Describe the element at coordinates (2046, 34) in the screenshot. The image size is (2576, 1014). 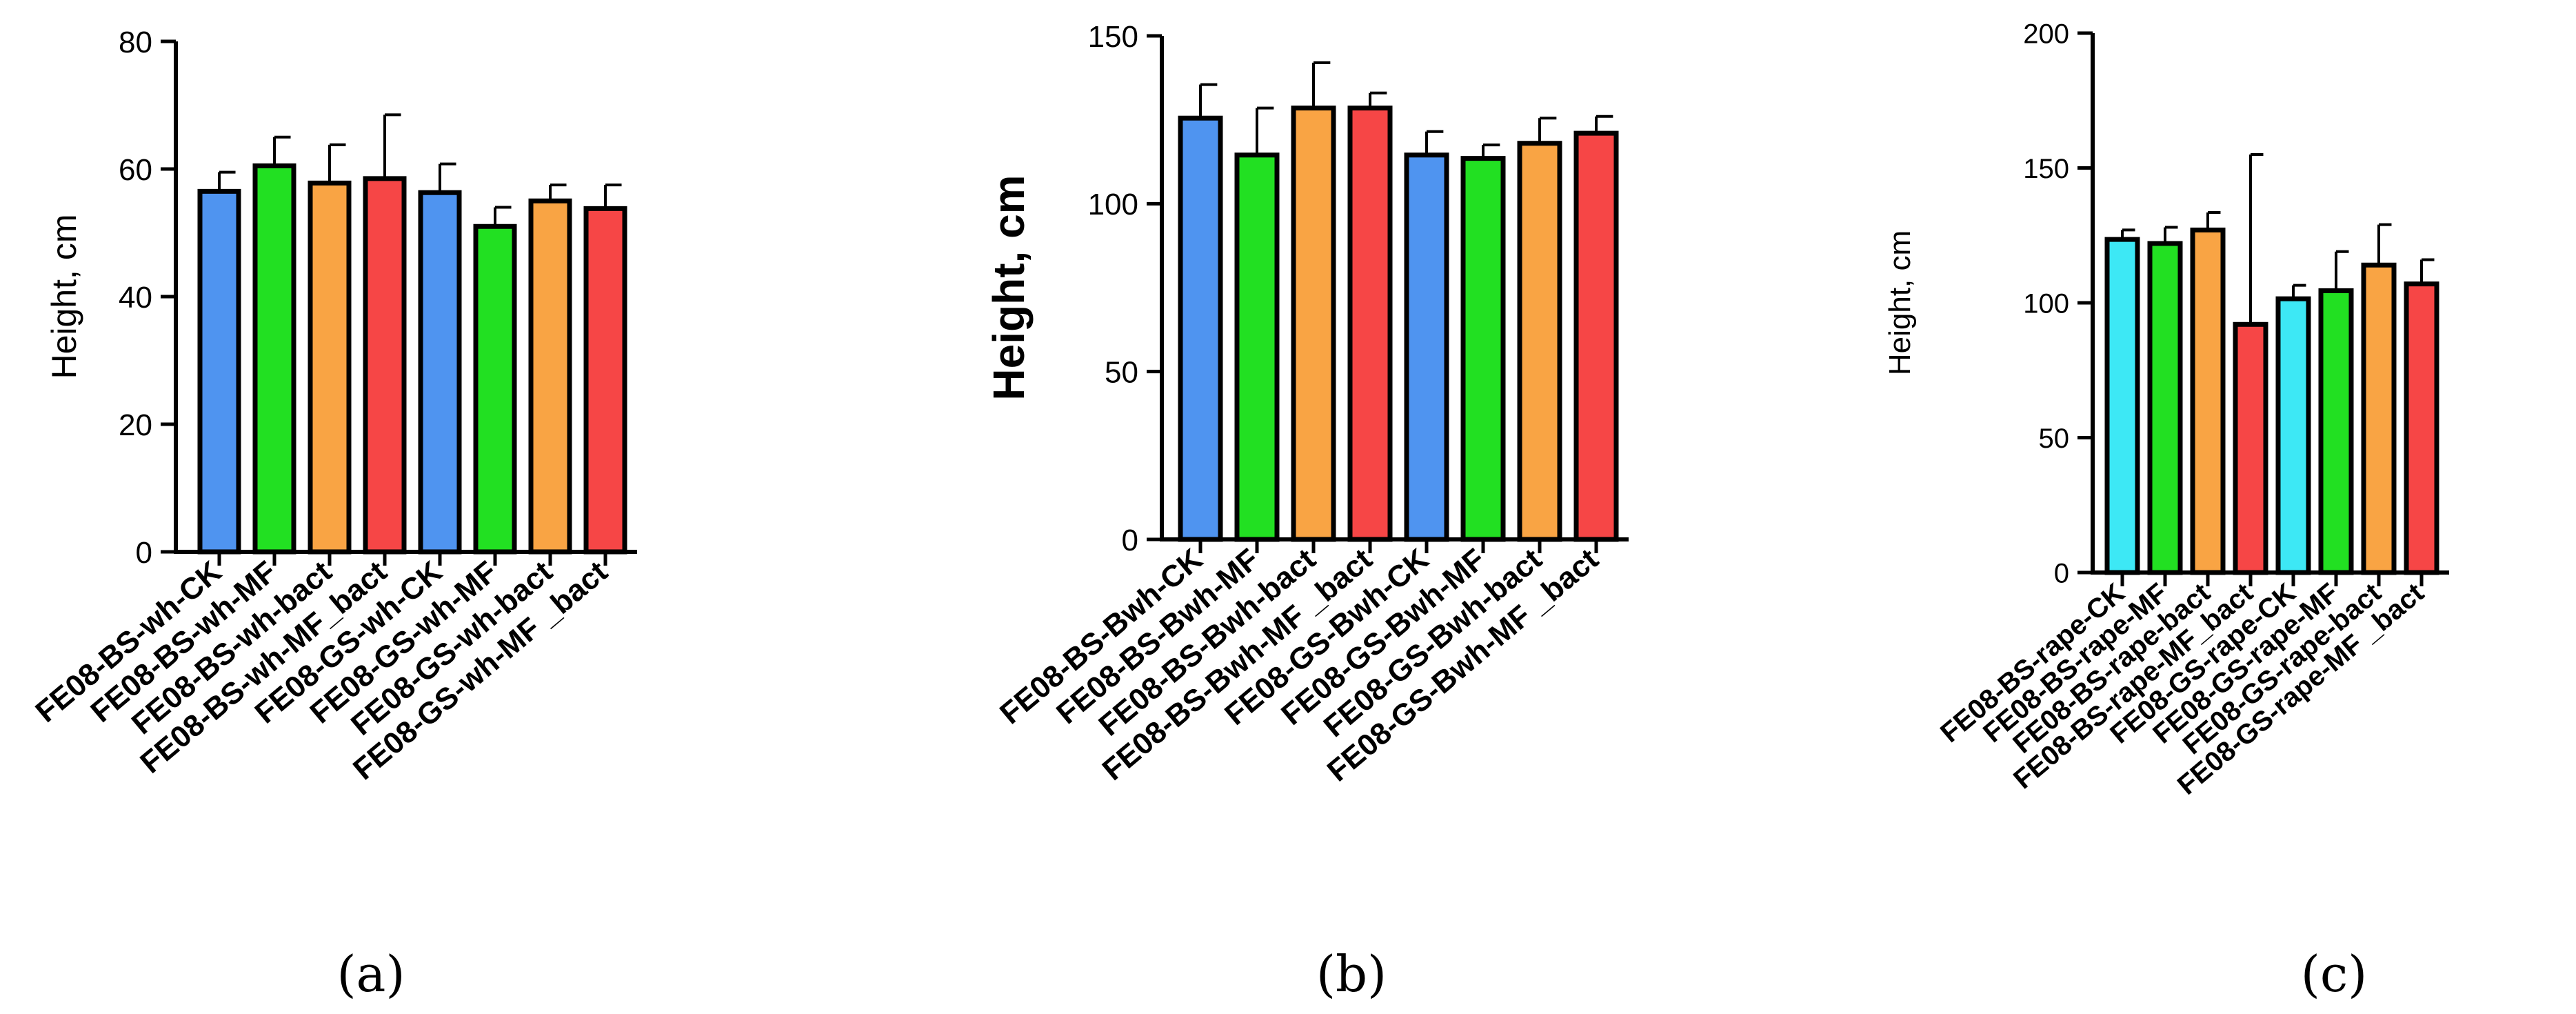
I see `p2-y-tick-label: 200` at that location.